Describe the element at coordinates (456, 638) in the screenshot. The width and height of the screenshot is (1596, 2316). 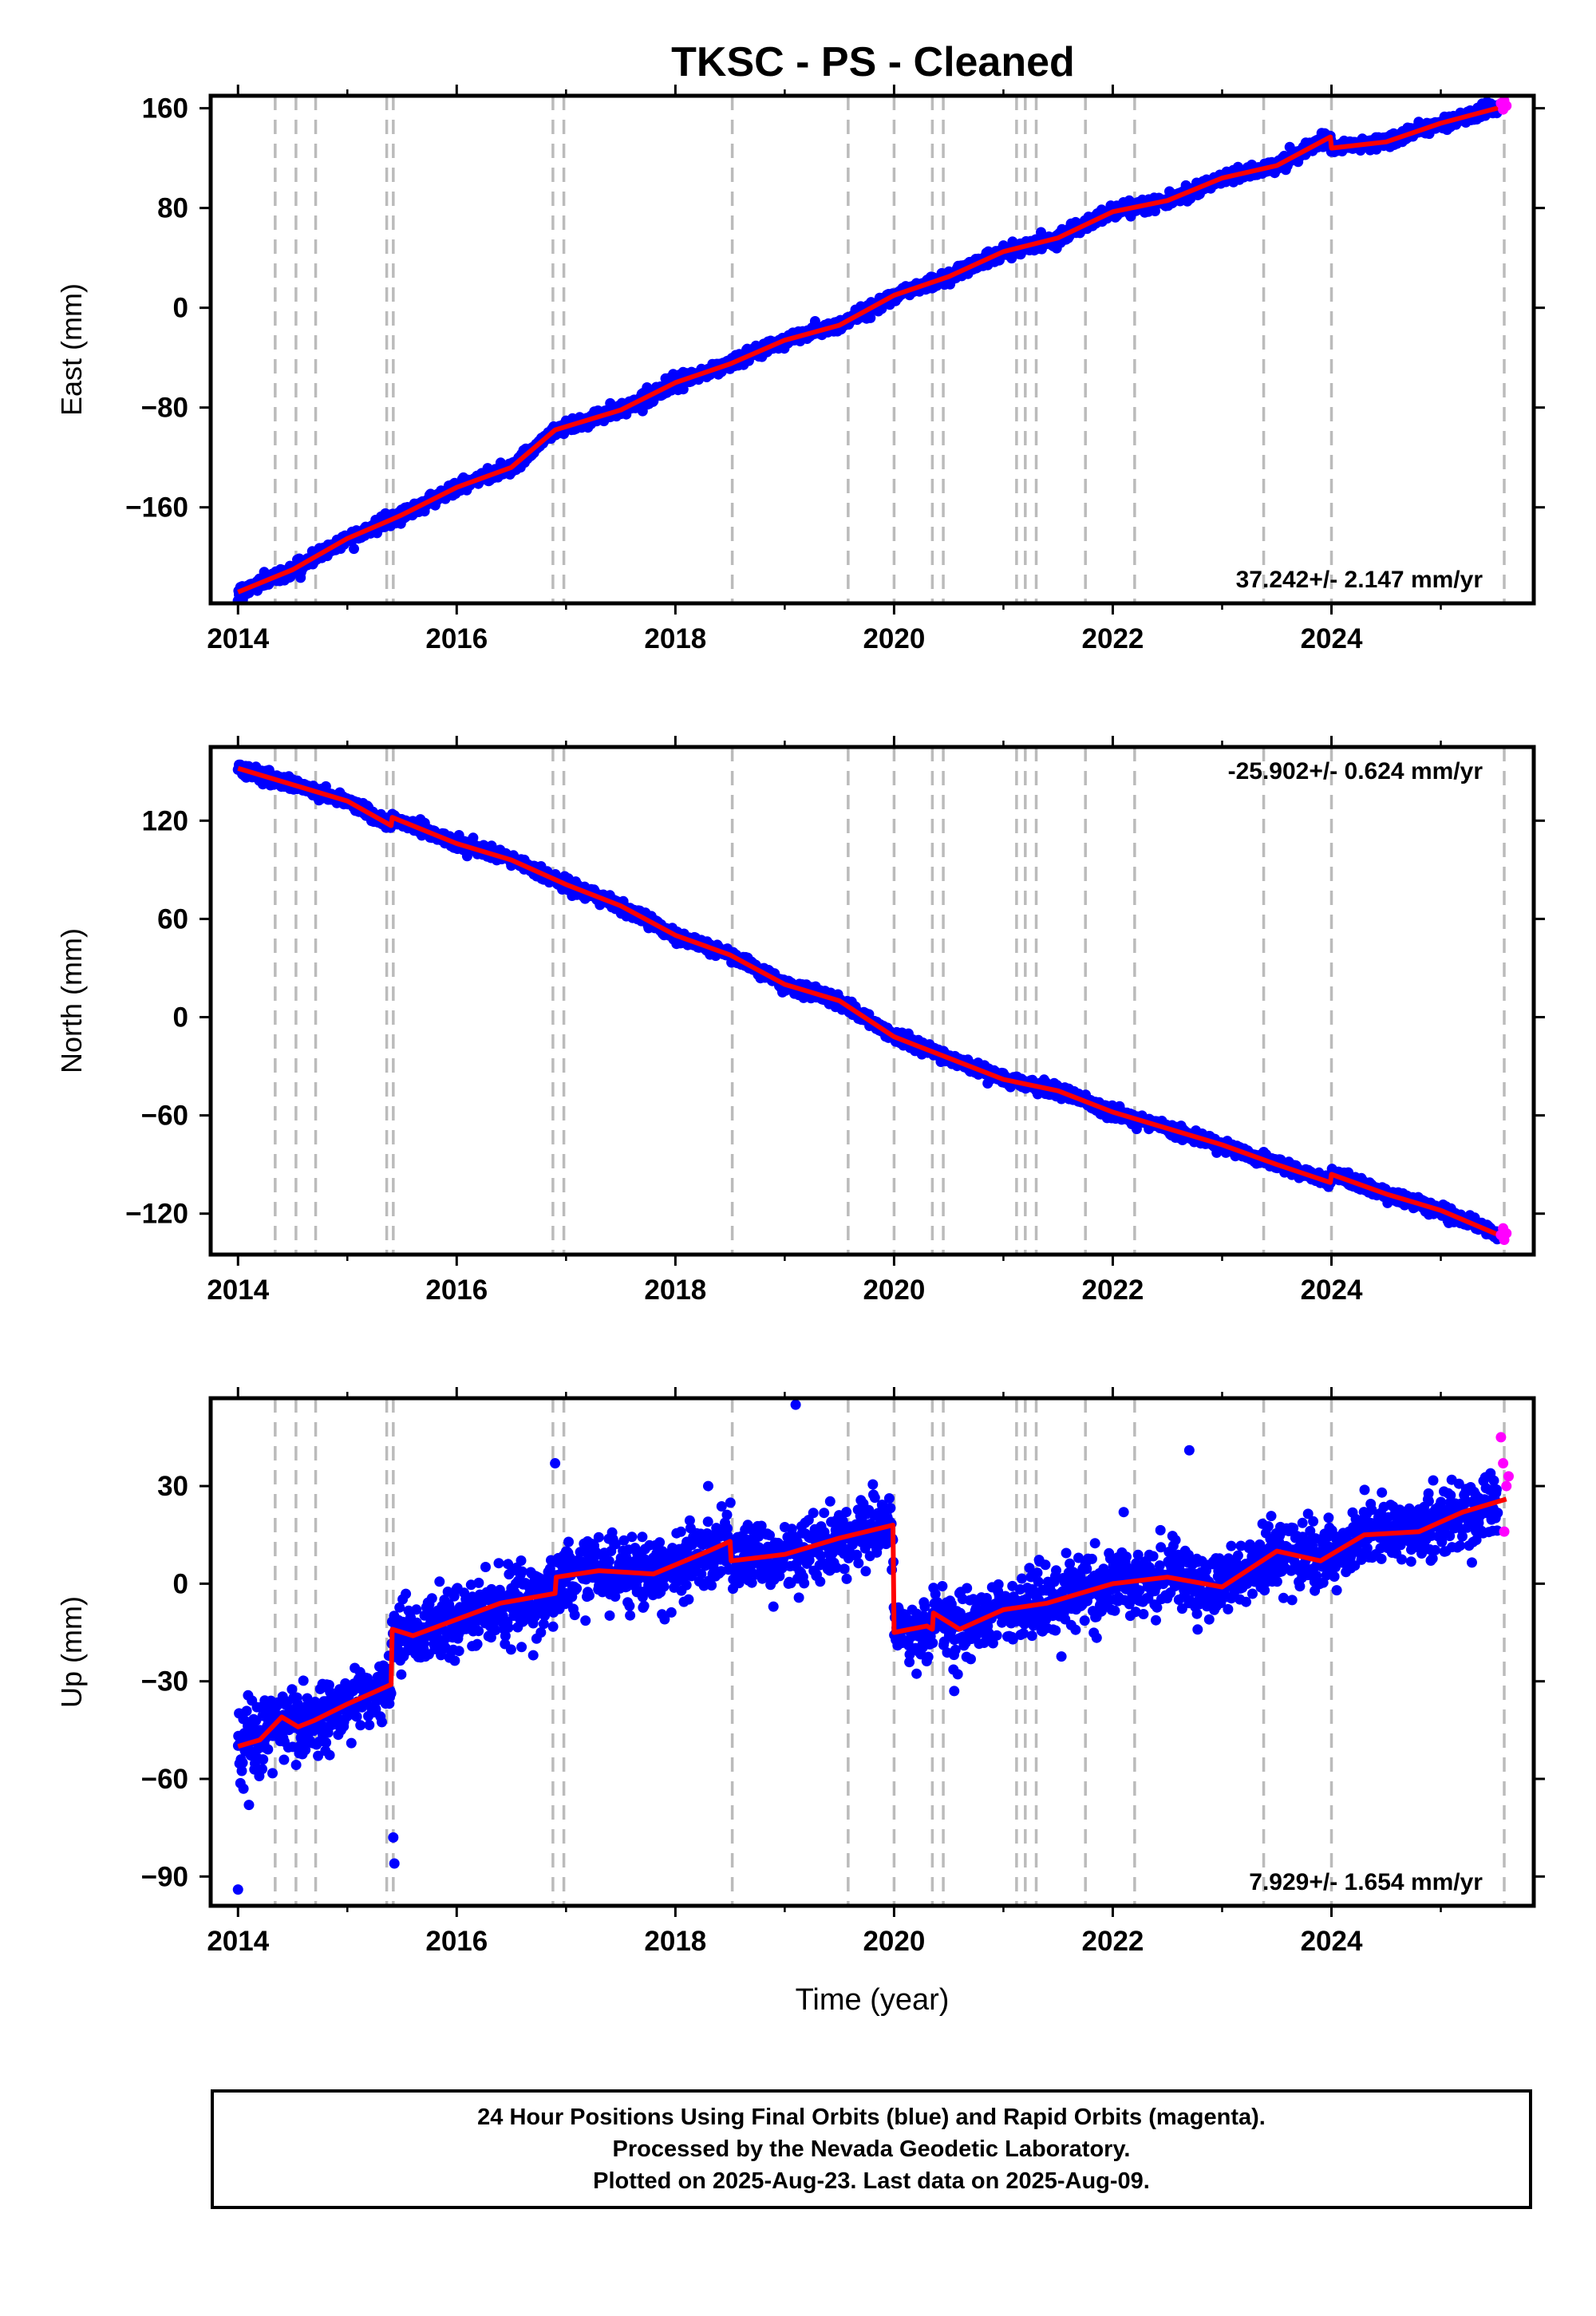
I see `x-tick-label: 2016` at that location.